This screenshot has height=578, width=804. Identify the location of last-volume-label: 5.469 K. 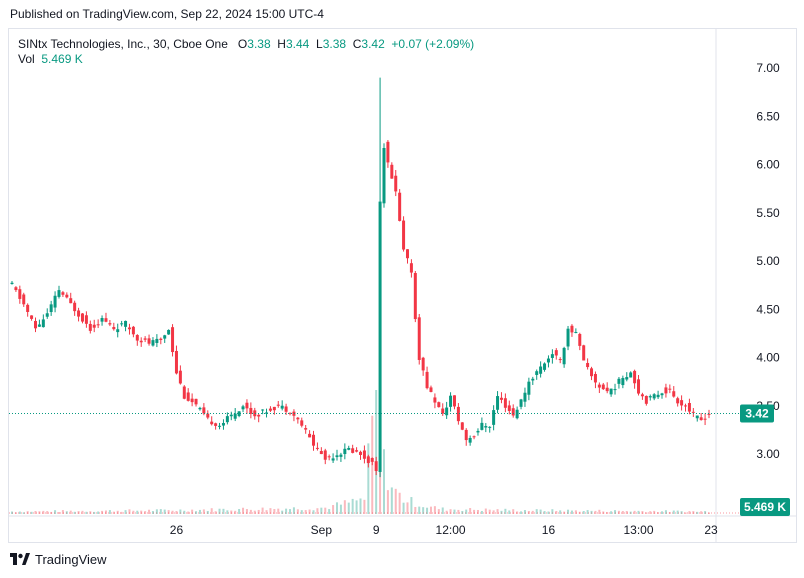
(765, 507).